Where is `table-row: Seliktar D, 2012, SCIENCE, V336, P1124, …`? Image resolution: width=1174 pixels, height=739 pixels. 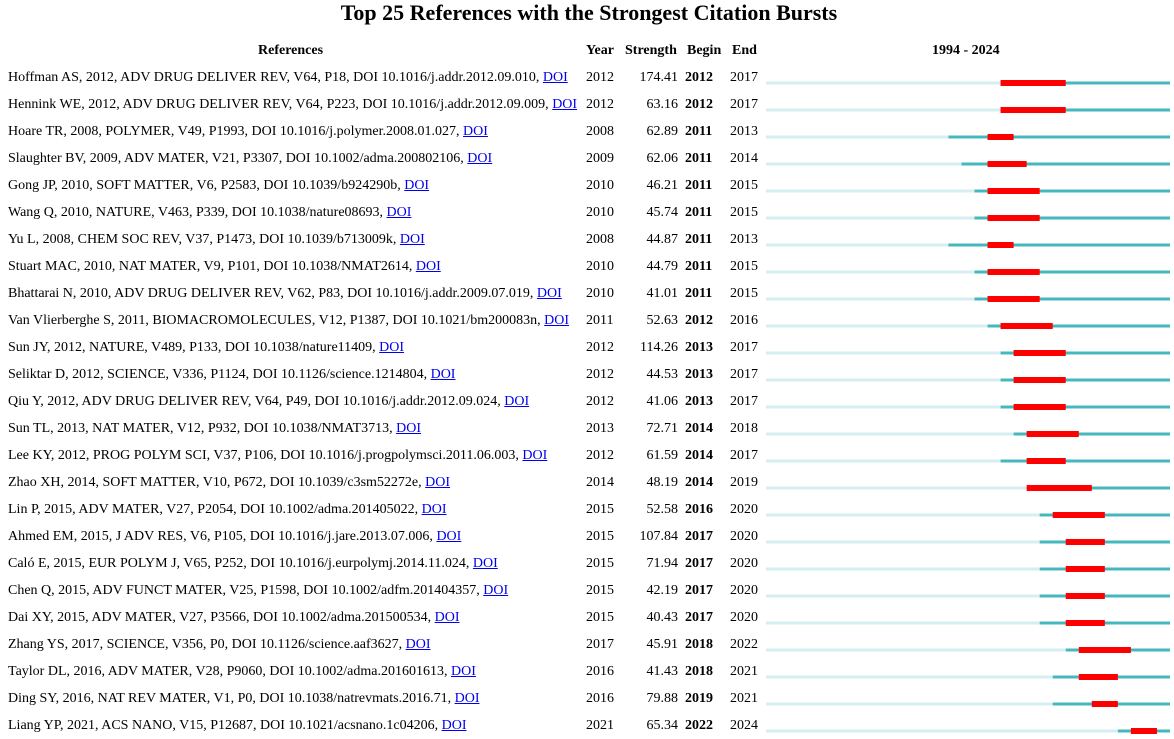
table-row: Seliktar D, 2012, SCIENCE, V336, P1124, … is located at coordinates (587, 374).